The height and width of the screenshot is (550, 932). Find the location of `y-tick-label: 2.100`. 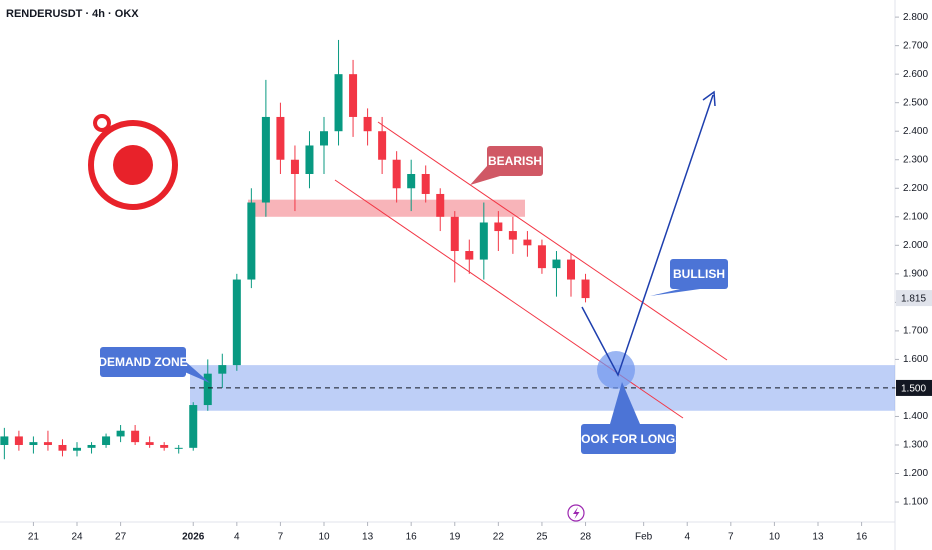

y-tick-label: 2.100 is located at coordinates (915, 216).